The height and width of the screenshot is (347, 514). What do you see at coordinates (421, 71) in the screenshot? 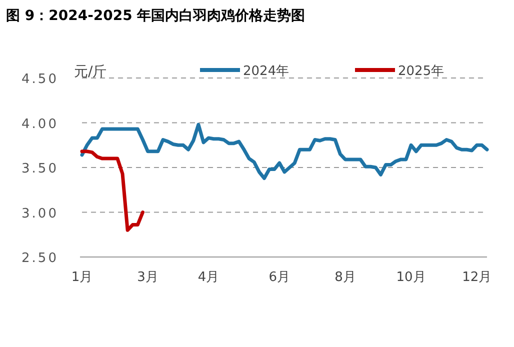
I see `legend-label: 2025年` at bounding box center [421, 71].